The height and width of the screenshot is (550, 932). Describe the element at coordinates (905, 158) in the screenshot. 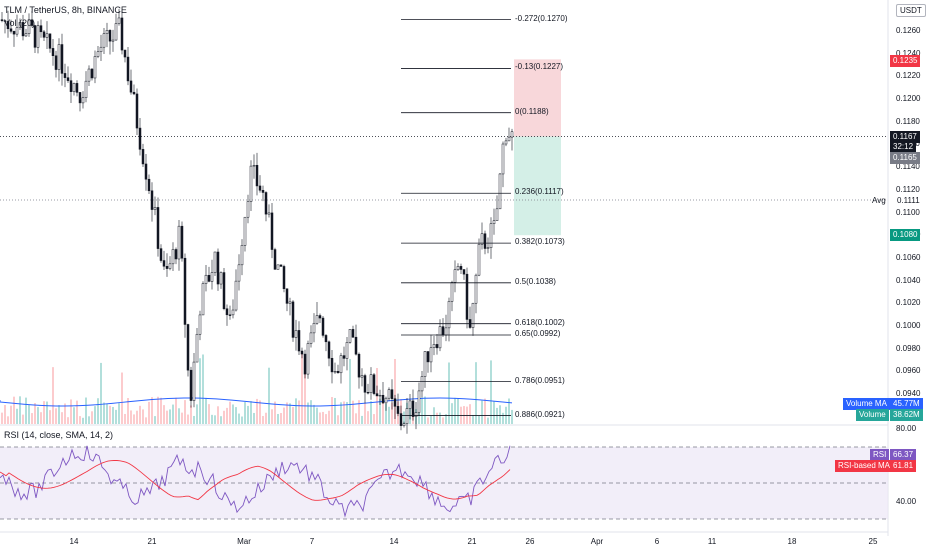

I see `prev-close-badge: 0.1165` at that location.